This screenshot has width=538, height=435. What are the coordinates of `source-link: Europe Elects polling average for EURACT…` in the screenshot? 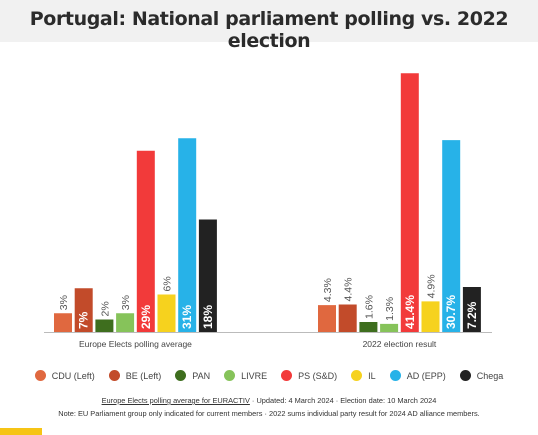 It's located at (175, 400).